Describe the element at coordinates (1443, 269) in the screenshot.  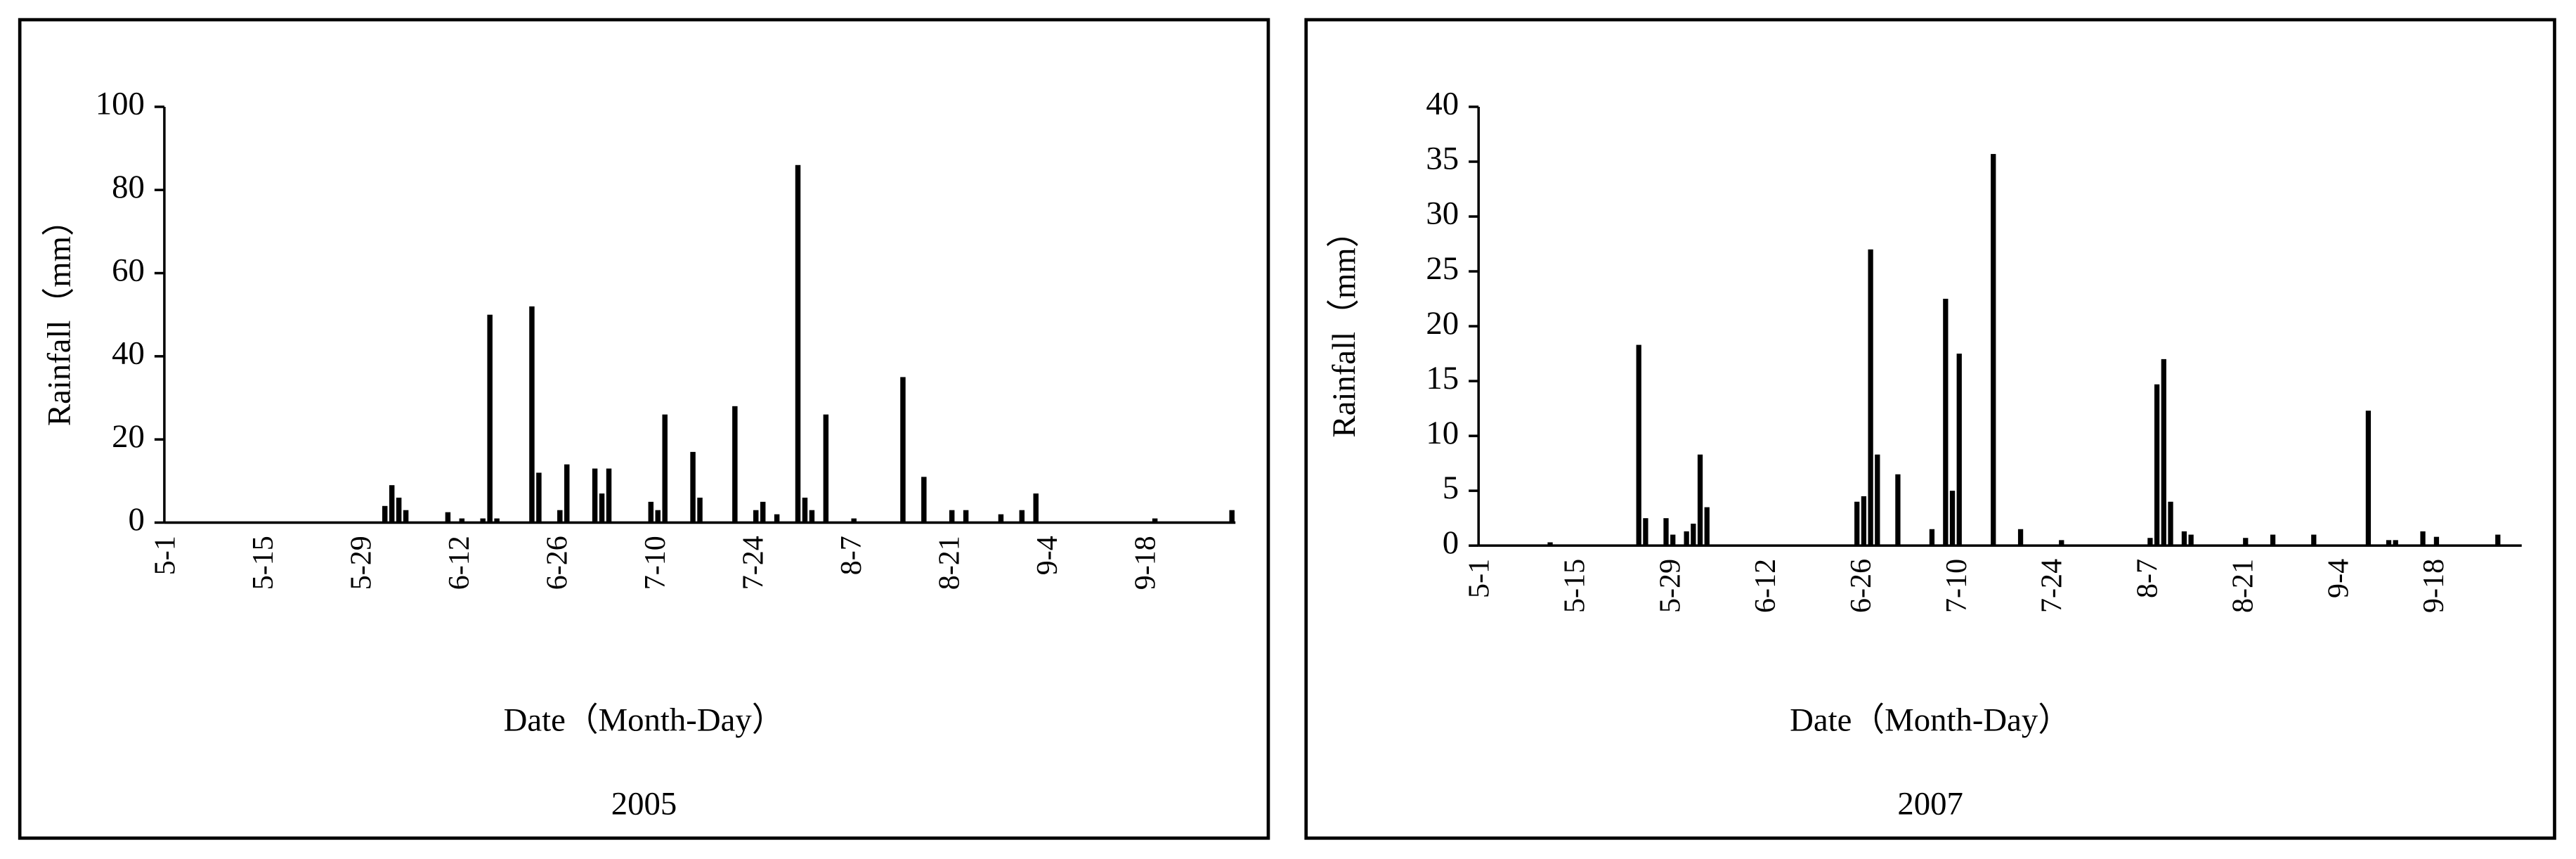
I see `y-tick-label: 25` at that location.